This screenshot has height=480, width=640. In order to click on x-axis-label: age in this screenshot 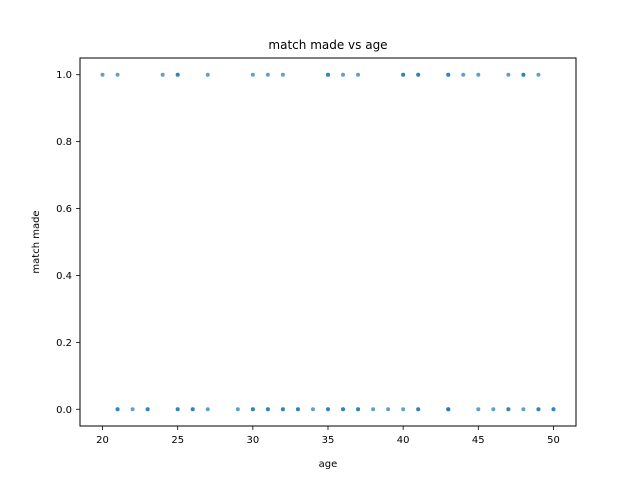, I will do `click(328, 464)`.